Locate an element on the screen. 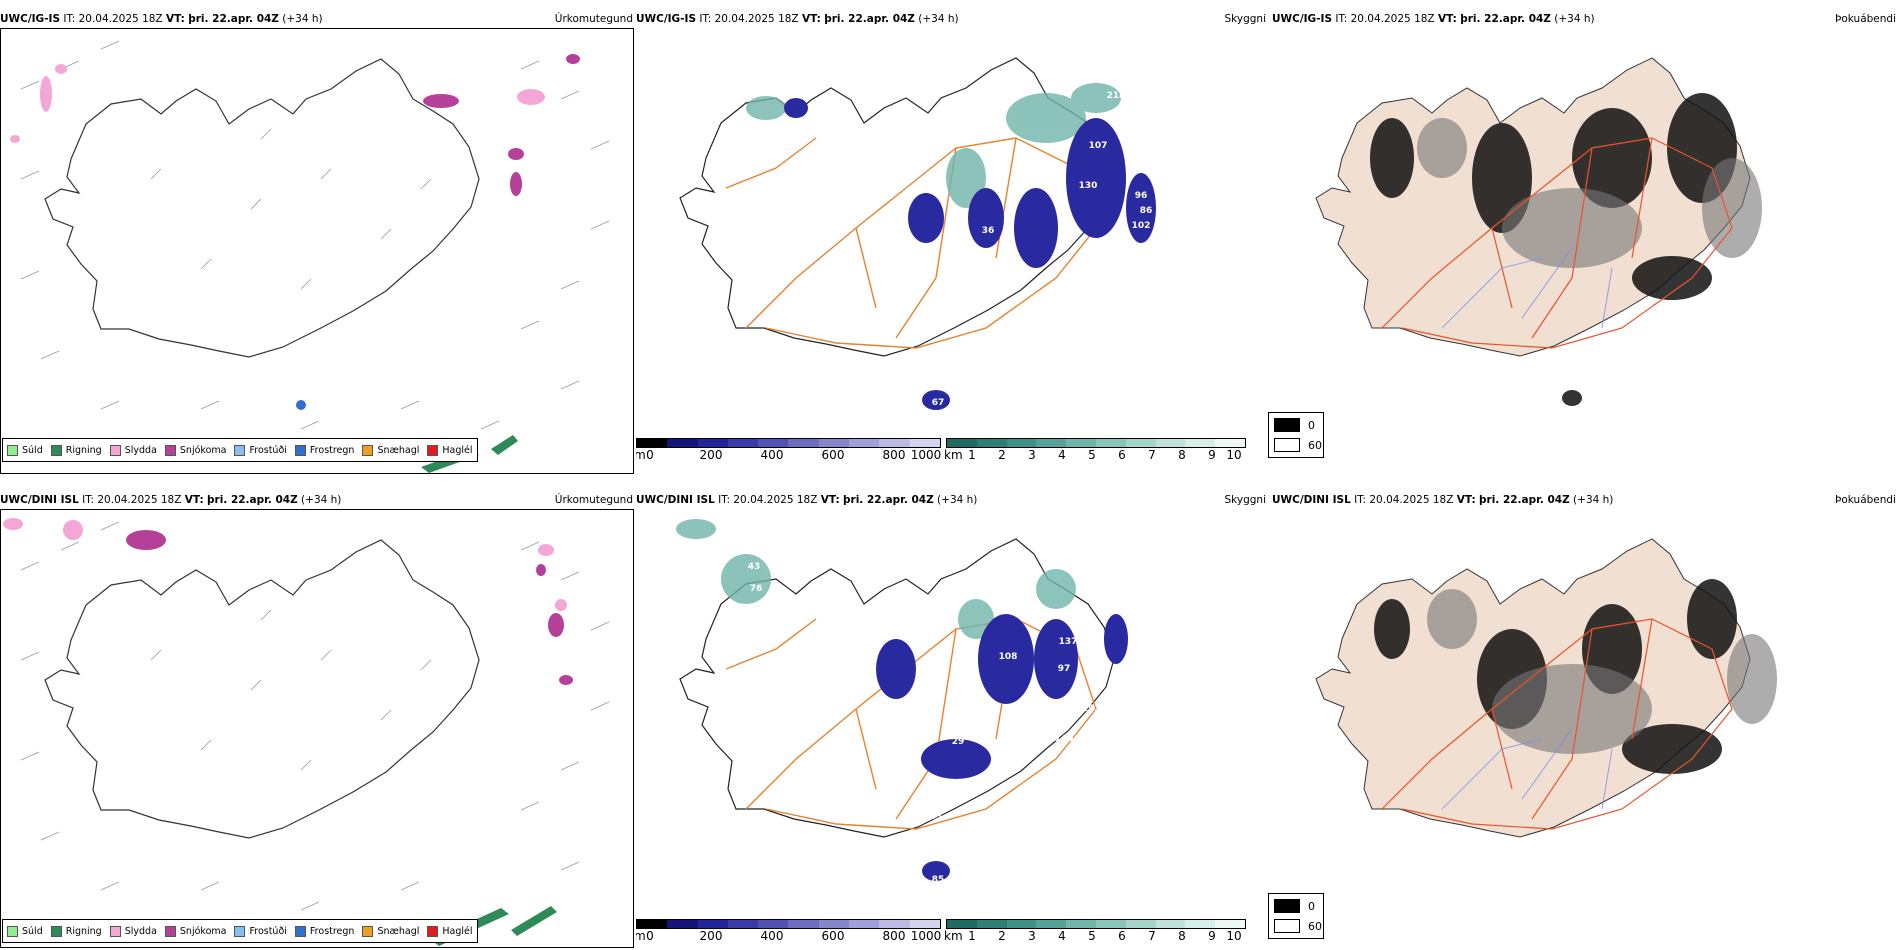 This screenshot has width=1900, height=950. cloud-height-label: 137 is located at coordinates (1068, 642).